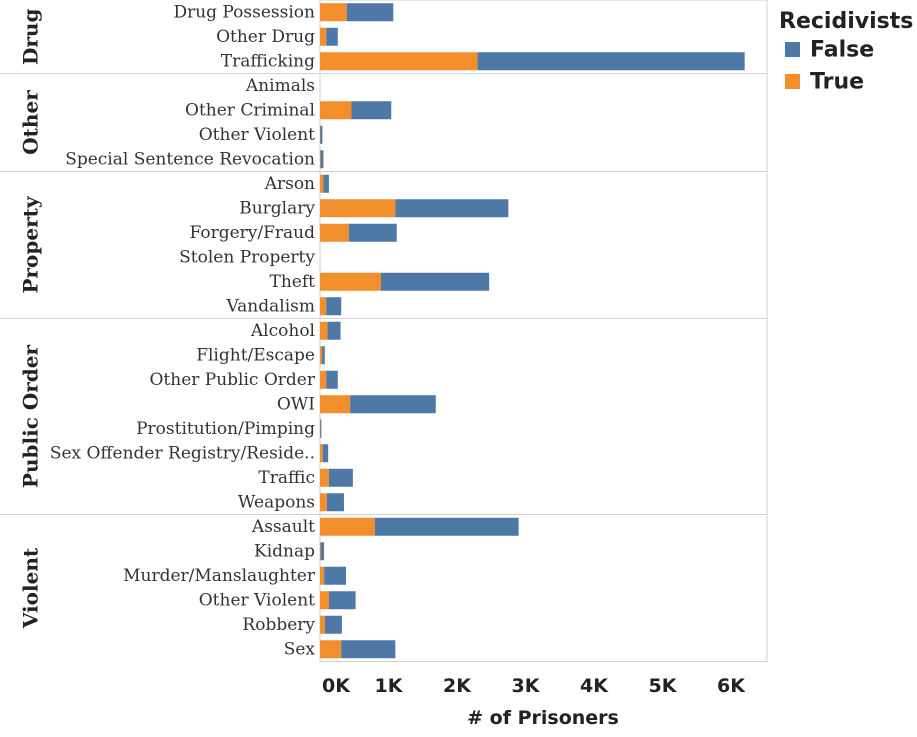 The image size is (917, 737). Describe the element at coordinates (543, 718) in the screenshot. I see `x-axis-title: # of Prisoners` at that location.